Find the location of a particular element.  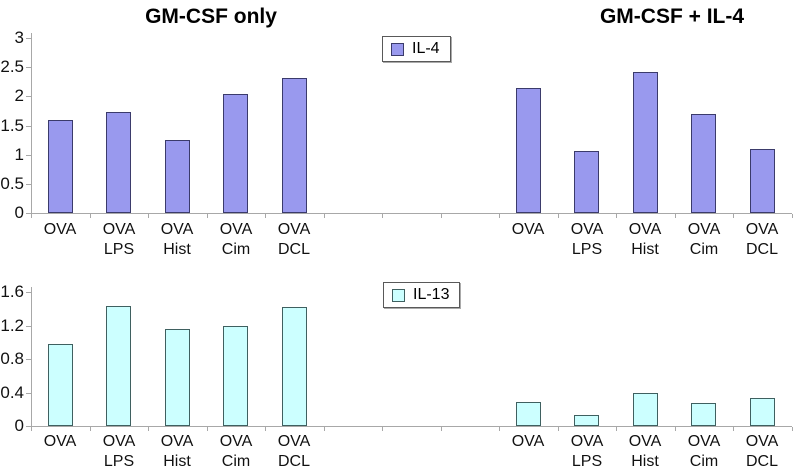

y-tick-label: 2.5 is located at coordinates (12, 66).